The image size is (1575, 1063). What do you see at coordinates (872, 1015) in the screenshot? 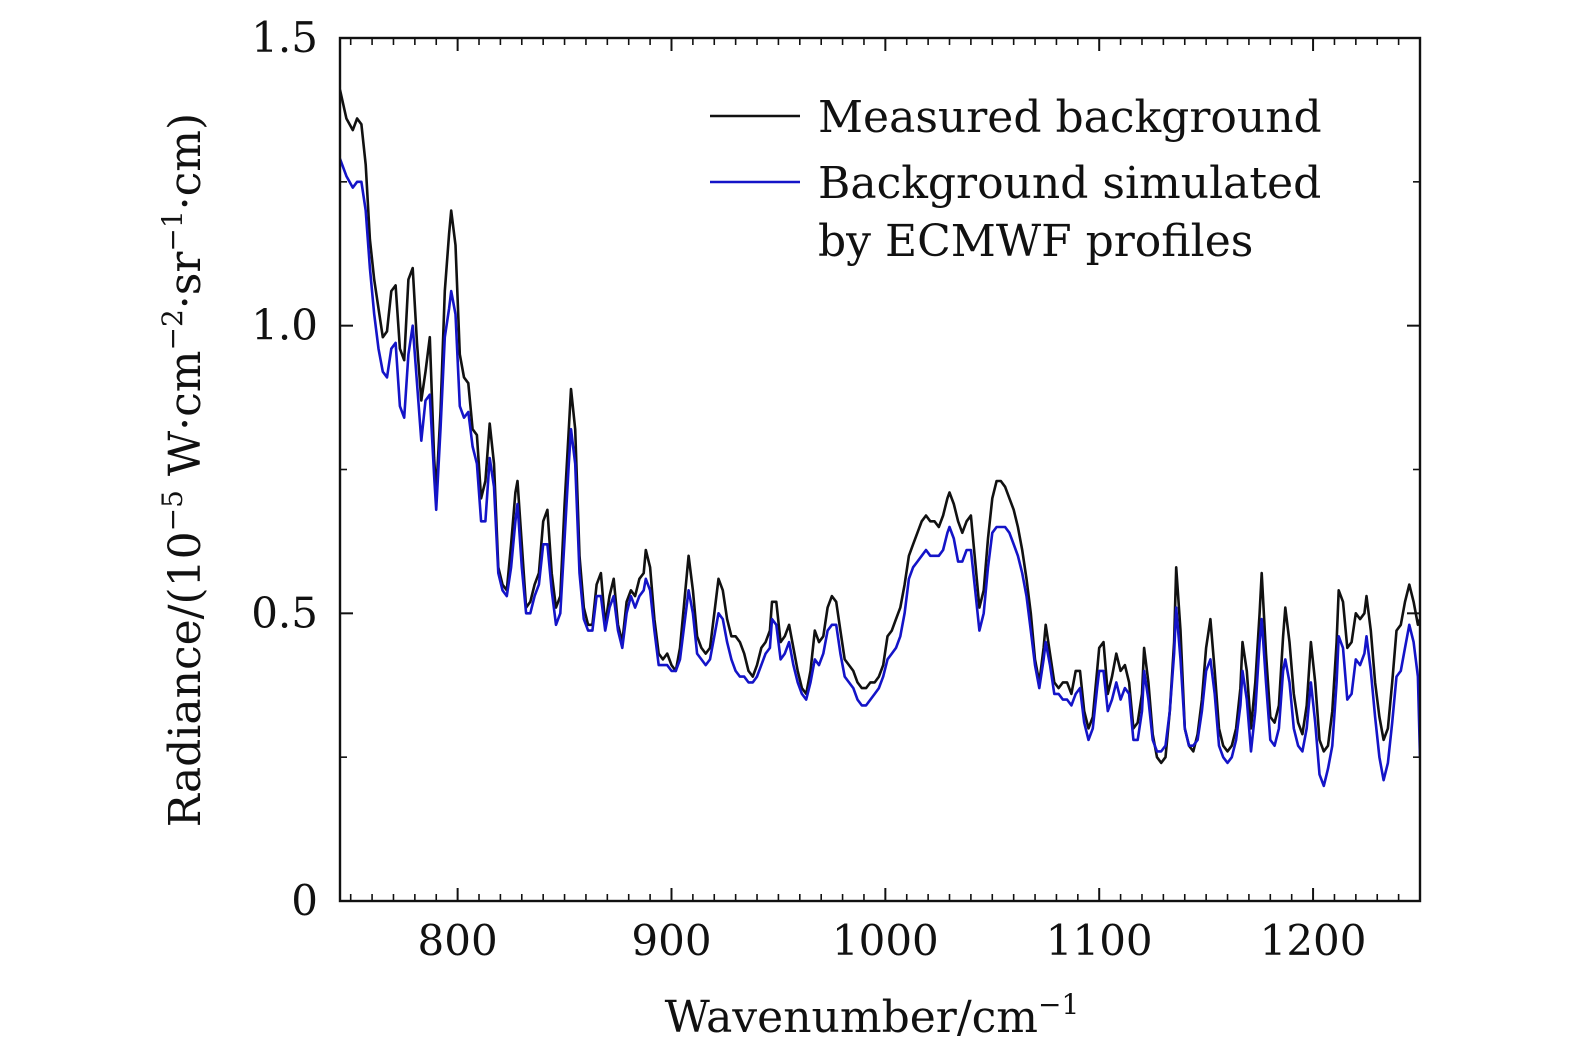
I see `x-axis-title: Wavenumber/cm−1` at bounding box center [872, 1015].